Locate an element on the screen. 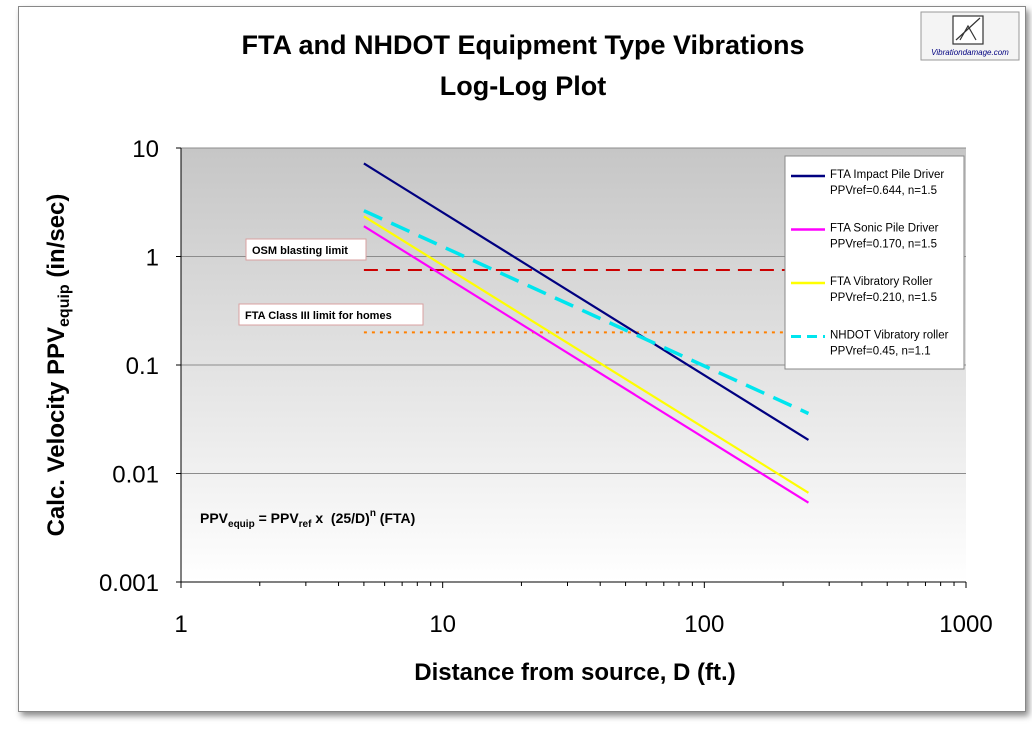  formula-eq-ppv: = PPV is located at coordinates (277, 518).